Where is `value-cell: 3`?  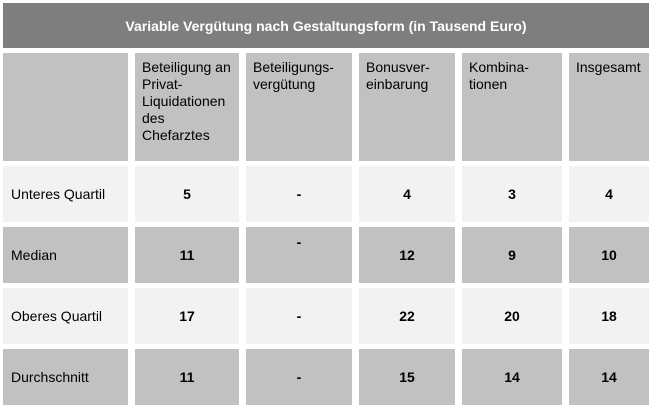 value-cell: 3 is located at coordinates (512, 194).